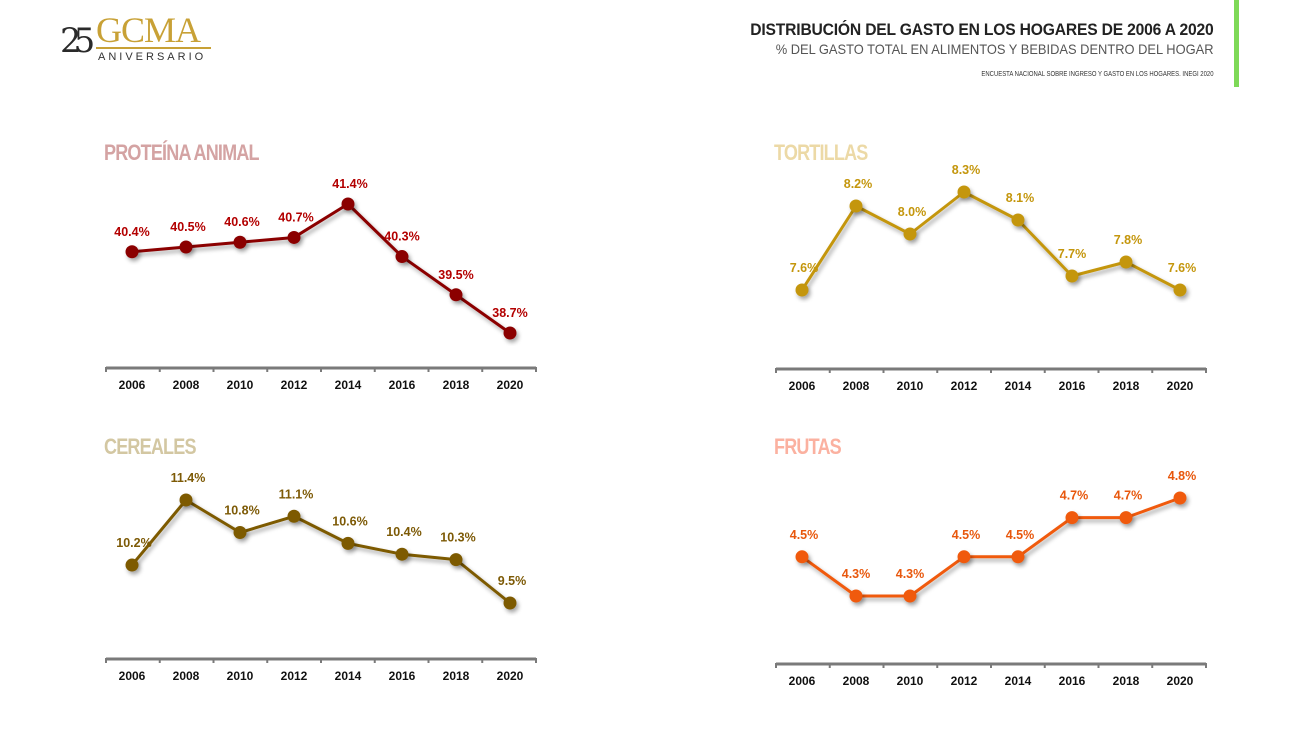  Describe the element at coordinates (821, 152) in the screenshot. I see `chart-title: TORTILLAS` at that location.